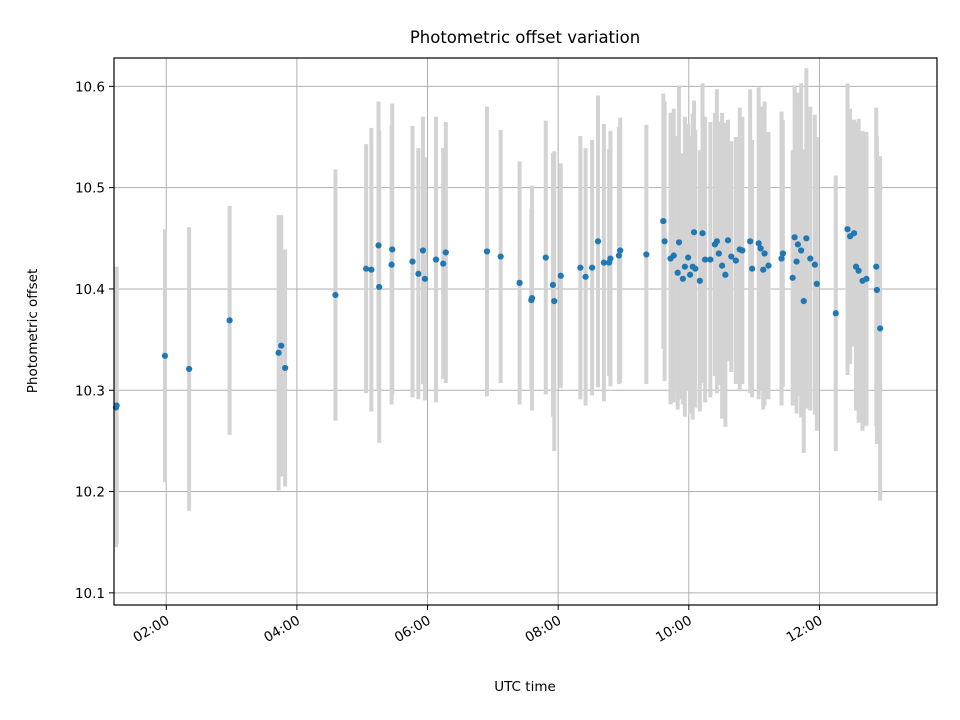 This screenshot has width=960, height=720. What do you see at coordinates (90, 391) in the screenshot?
I see `y-tick-label: 10.3` at bounding box center [90, 391].